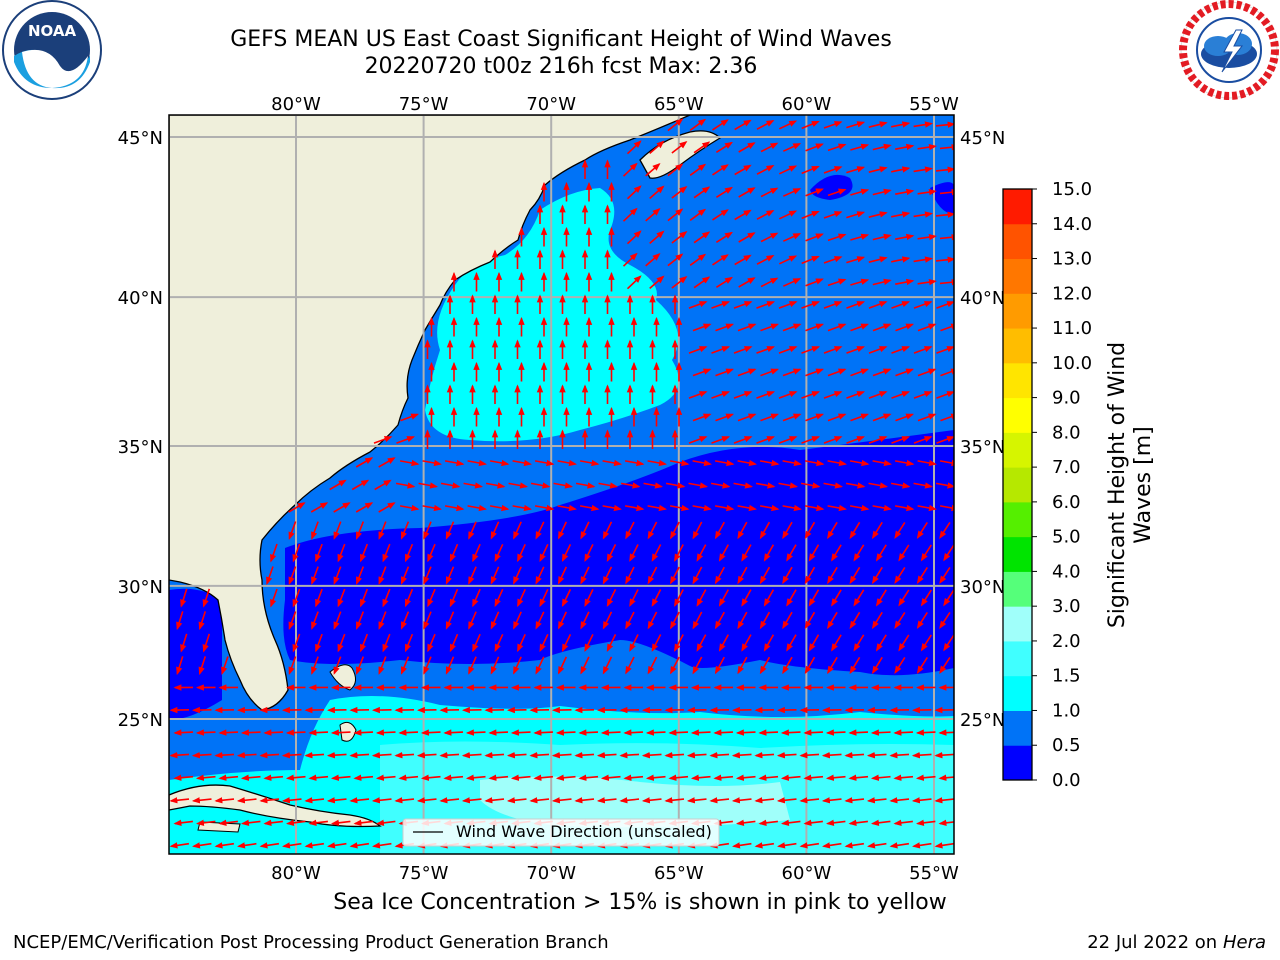  I want to click on lon-tick-label: 65°W, so click(679, 873).